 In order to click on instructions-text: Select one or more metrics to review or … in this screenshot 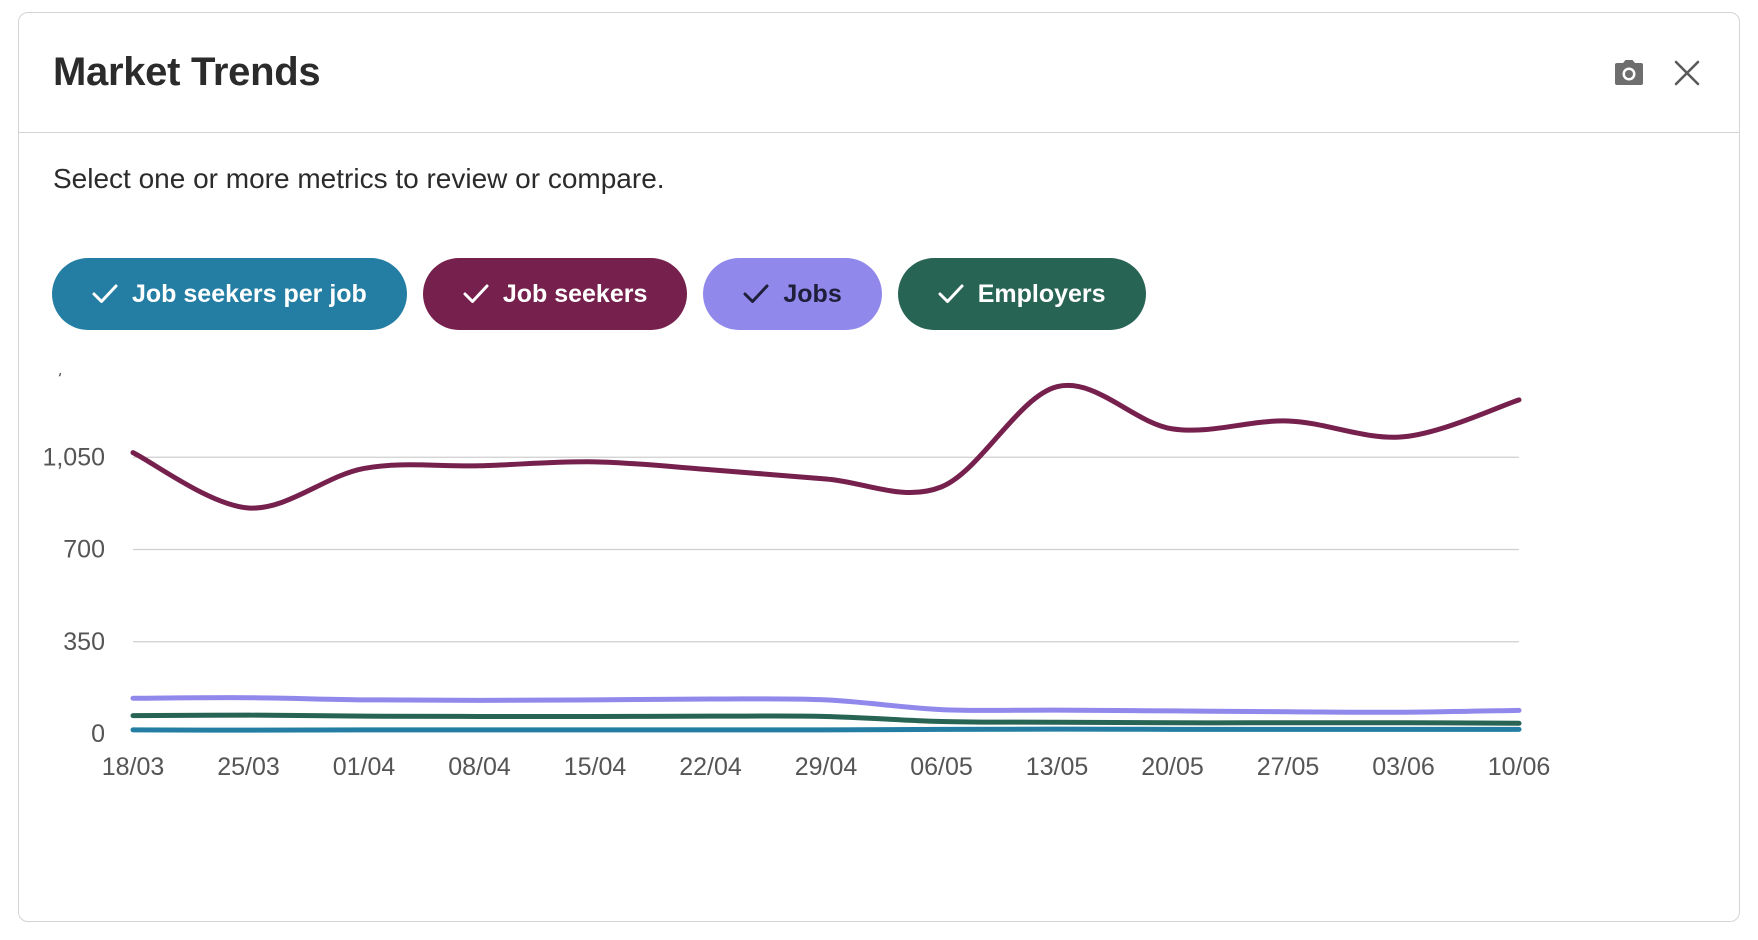, I will do `click(359, 178)`.